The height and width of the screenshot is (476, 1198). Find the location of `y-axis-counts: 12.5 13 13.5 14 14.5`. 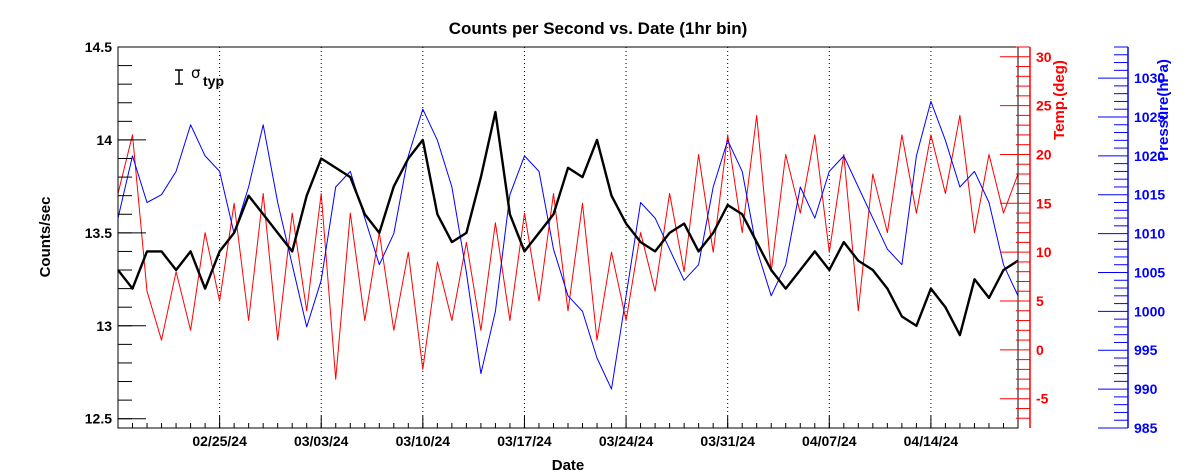

y-axis-counts: 12.5 13 13.5 14 14.5 is located at coordinates (115, 233).